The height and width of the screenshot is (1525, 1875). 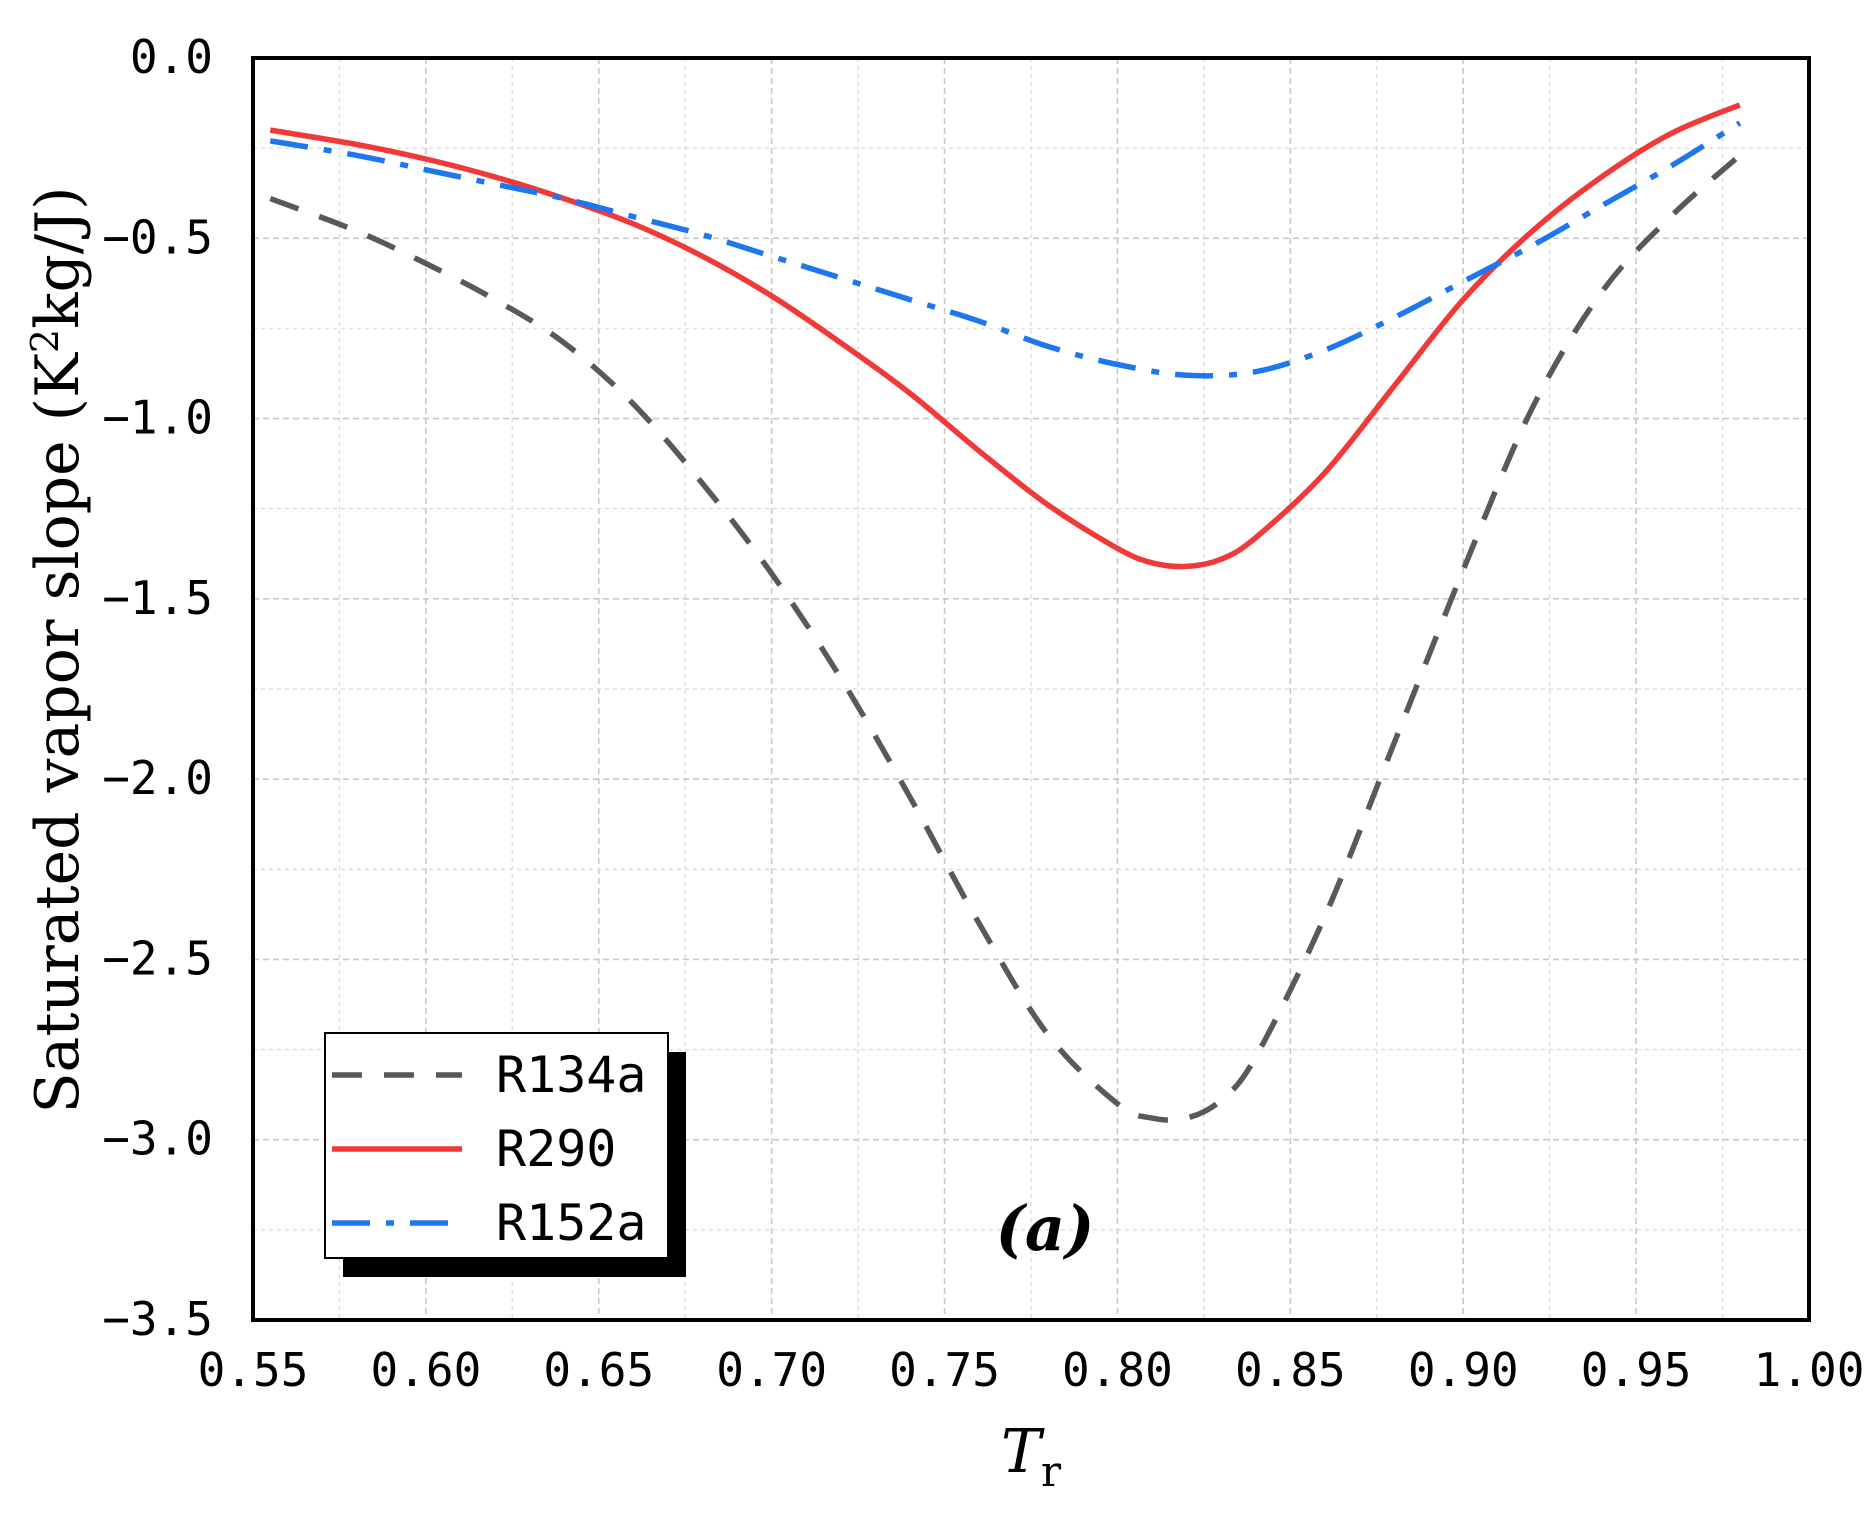 I want to click on y-axis-title-main: Saturated vapor slope (K, so click(x=58, y=733).